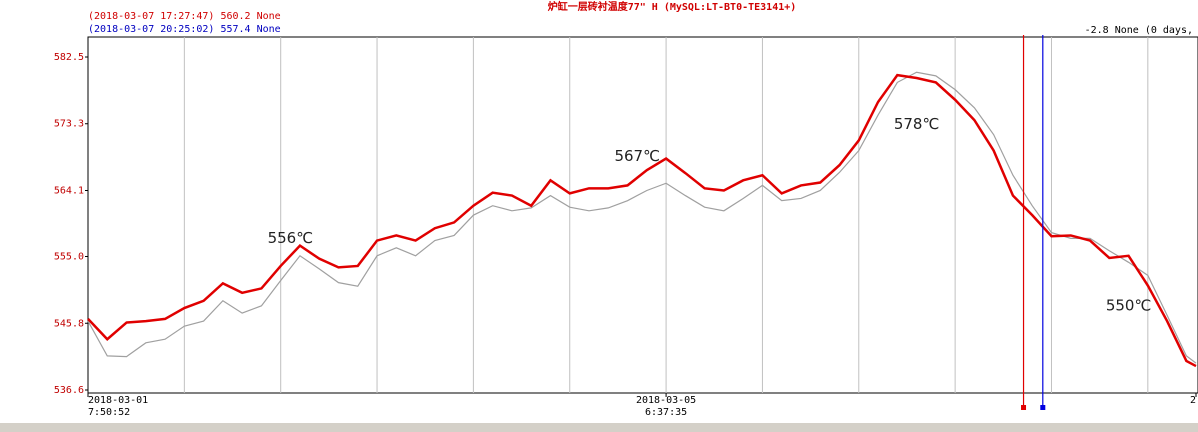  Describe the element at coordinates (290, 238) in the screenshot. I see `annotation: 556℃` at that location.